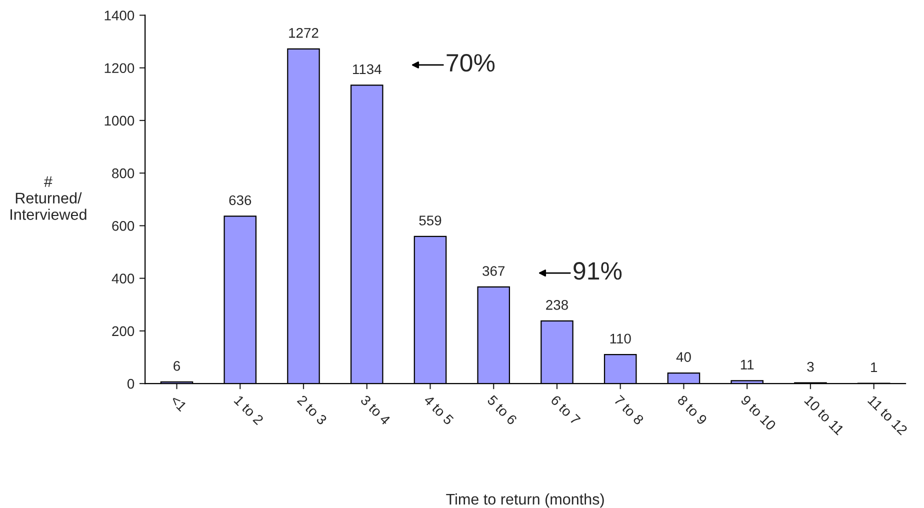  What do you see at coordinates (557, 305) in the screenshot?
I see `data-label: 238` at bounding box center [557, 305].